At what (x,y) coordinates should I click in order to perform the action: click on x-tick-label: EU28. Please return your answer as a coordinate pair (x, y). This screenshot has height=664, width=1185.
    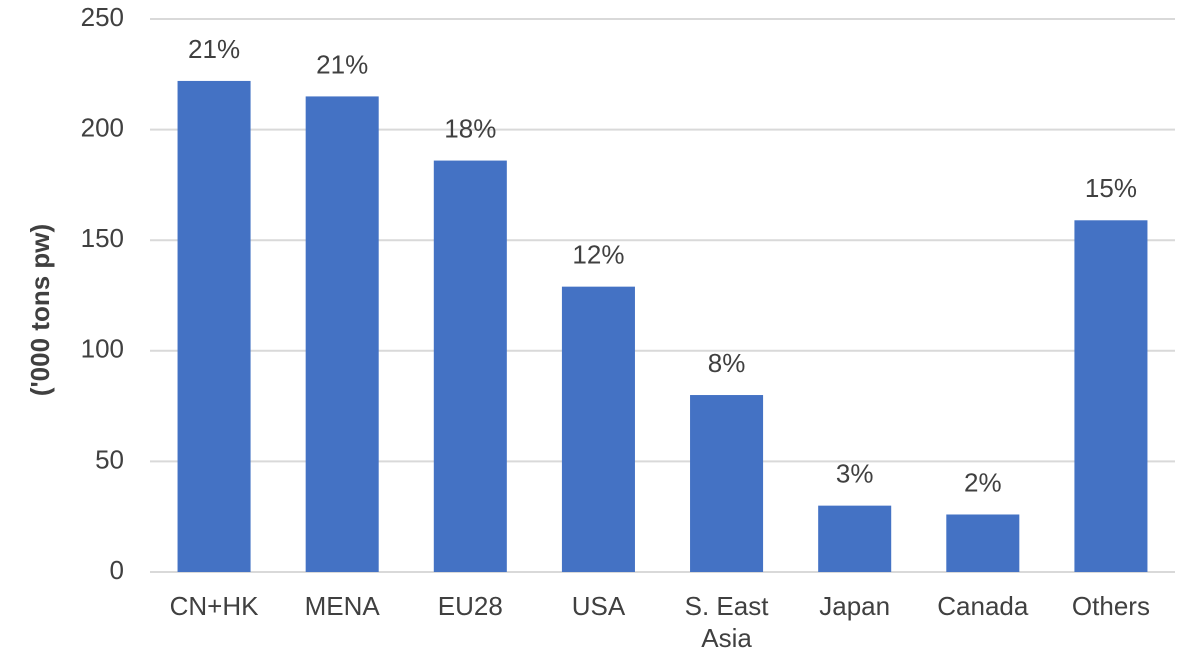
    Looking at the image, I should click on (470, 606).